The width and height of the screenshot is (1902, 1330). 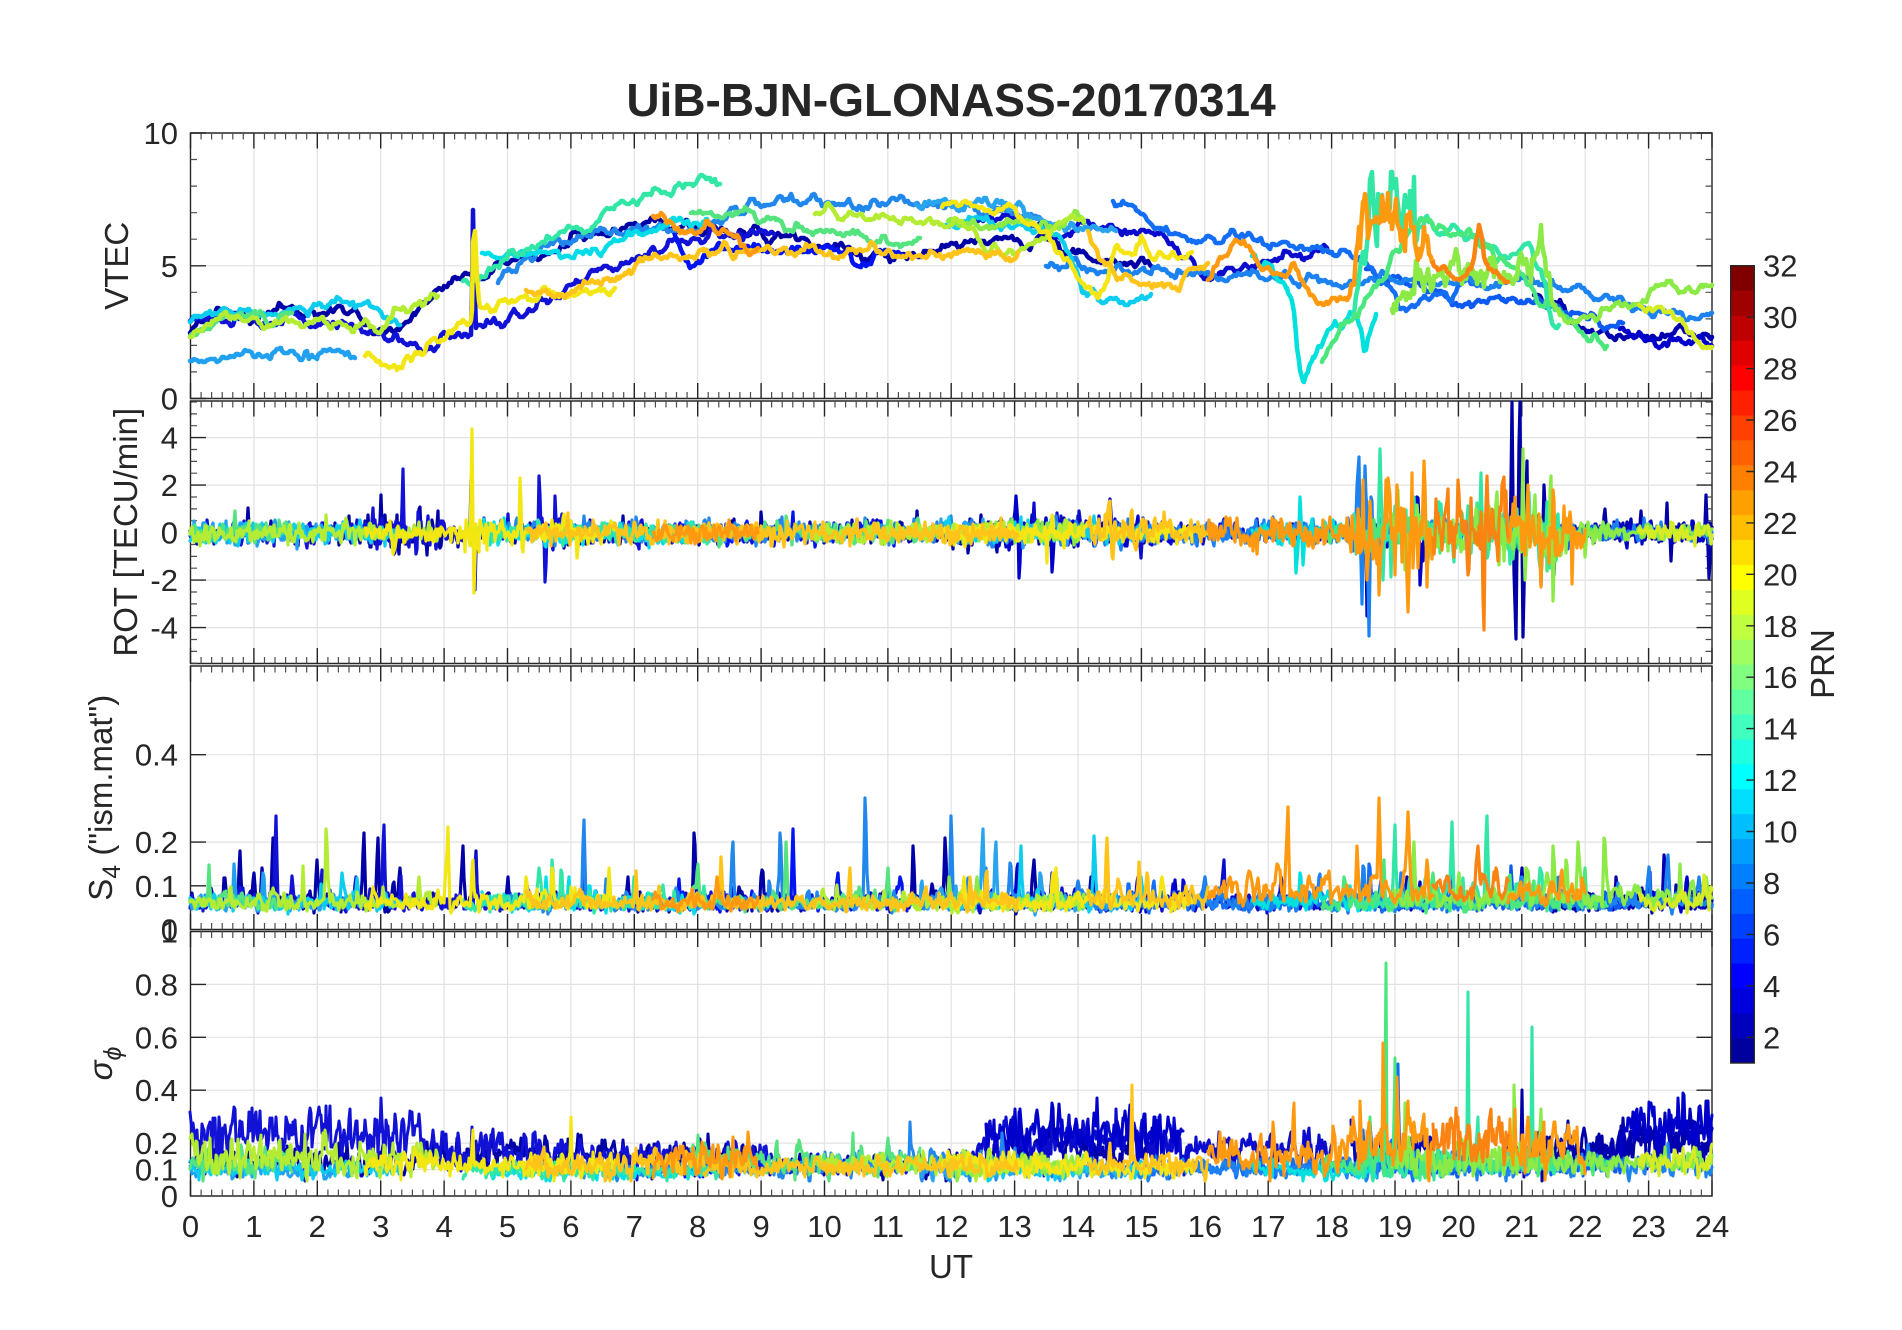 I want to click on svg-text: VTEC, so click(x=116, y=266).